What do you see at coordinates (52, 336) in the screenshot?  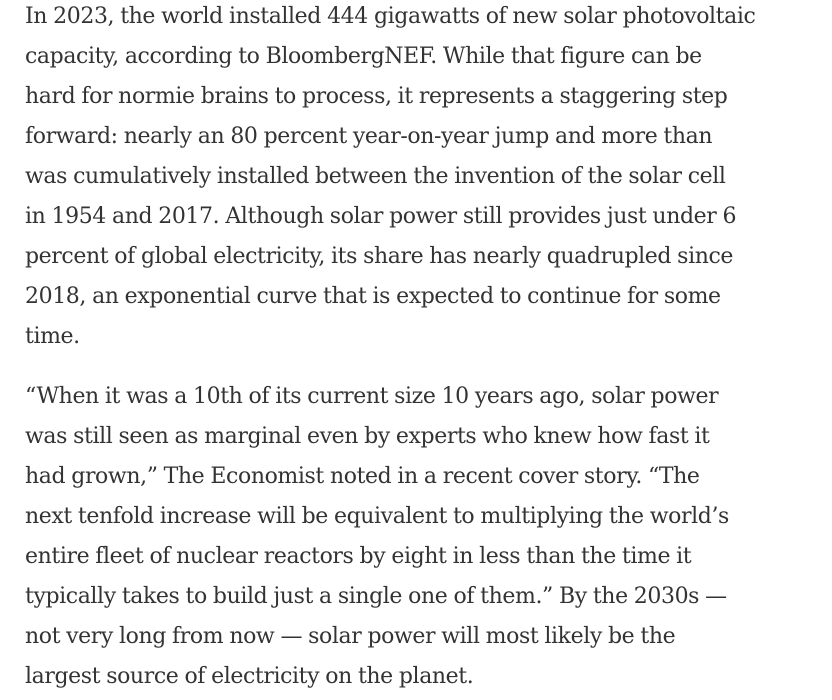 I see `paragraph-1-line: time.` at bounding box center [52, 336].